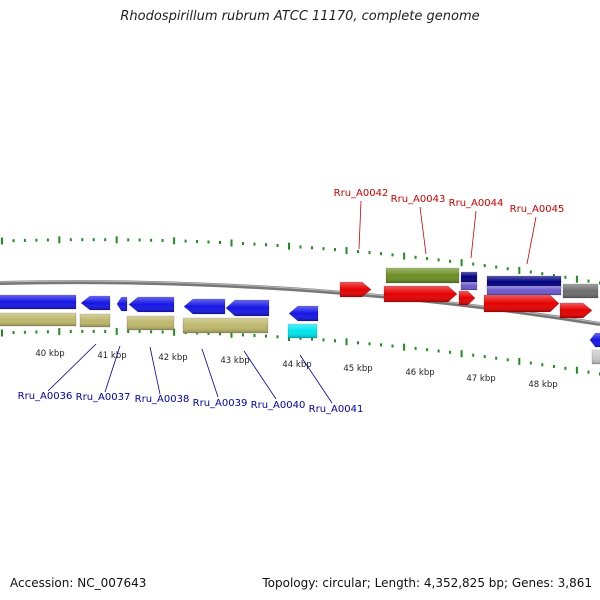  I want to click on scale-label: 46 kbp, so click(419, 373).